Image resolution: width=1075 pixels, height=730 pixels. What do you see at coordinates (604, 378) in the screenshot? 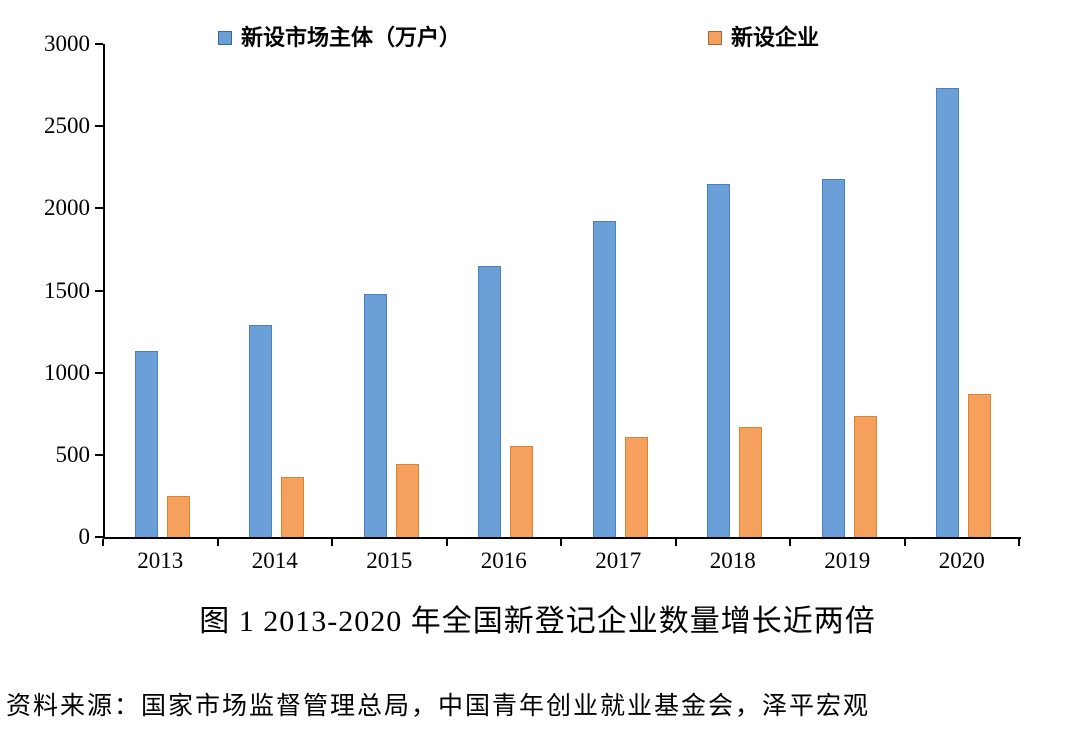
I see `bar-market-entities-2017` at bounding box center [604, 378].